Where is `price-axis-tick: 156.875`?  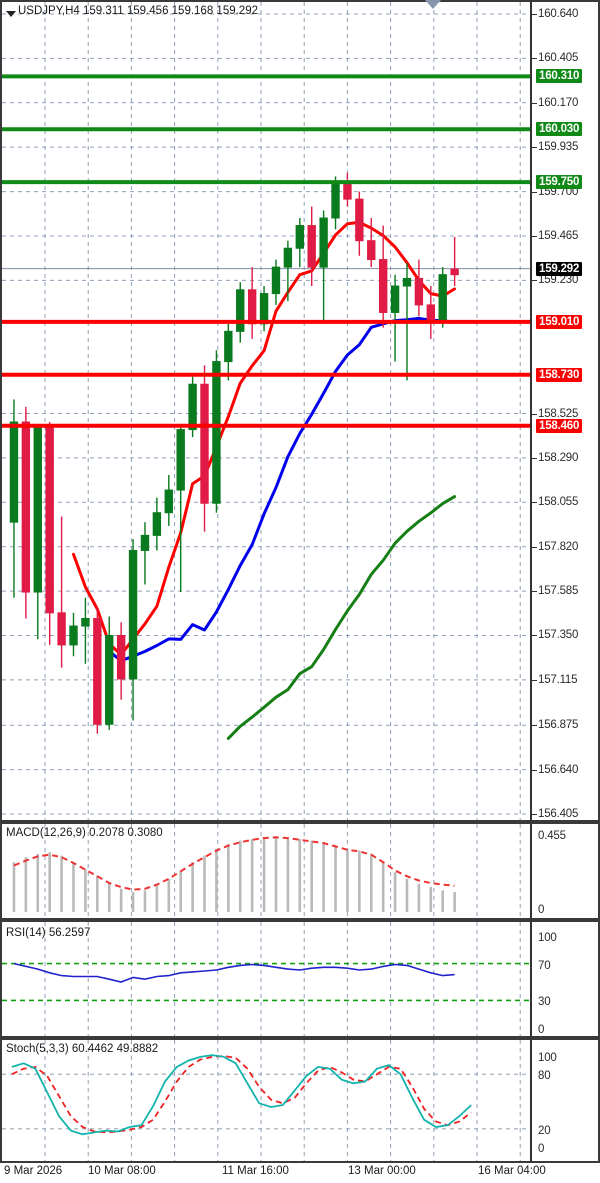
price-axis-tick: 156.875 is located at coordinates (555, 725).